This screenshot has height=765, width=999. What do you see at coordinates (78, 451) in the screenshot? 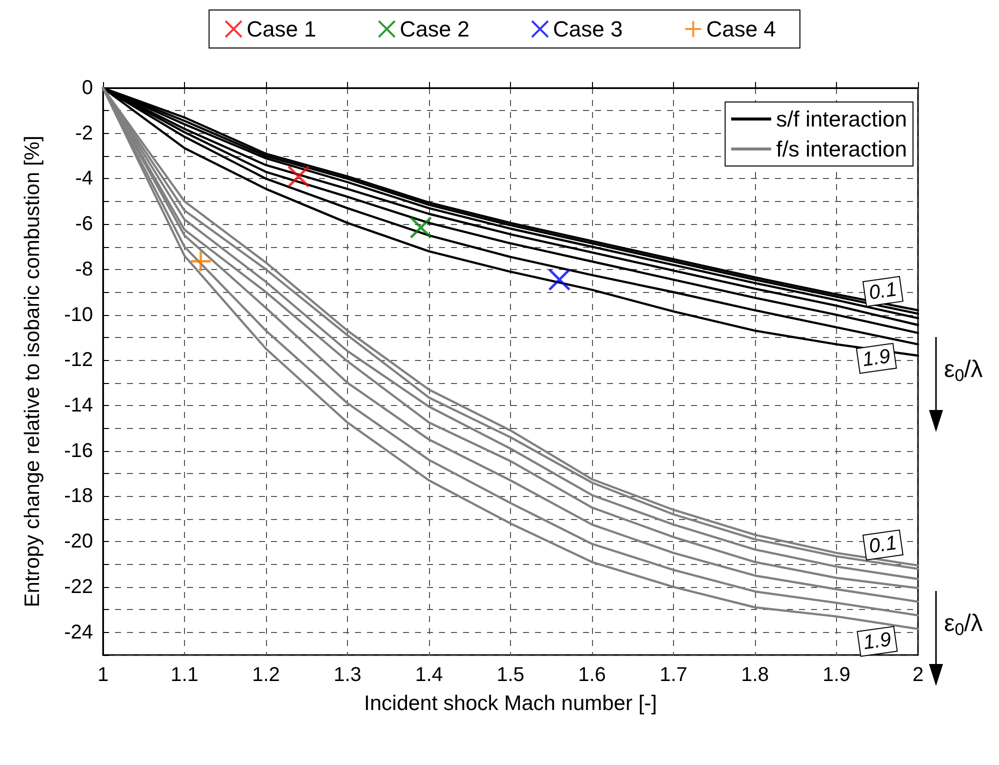
I see `y-tick-label: -16` at bounding box center [78, 451].